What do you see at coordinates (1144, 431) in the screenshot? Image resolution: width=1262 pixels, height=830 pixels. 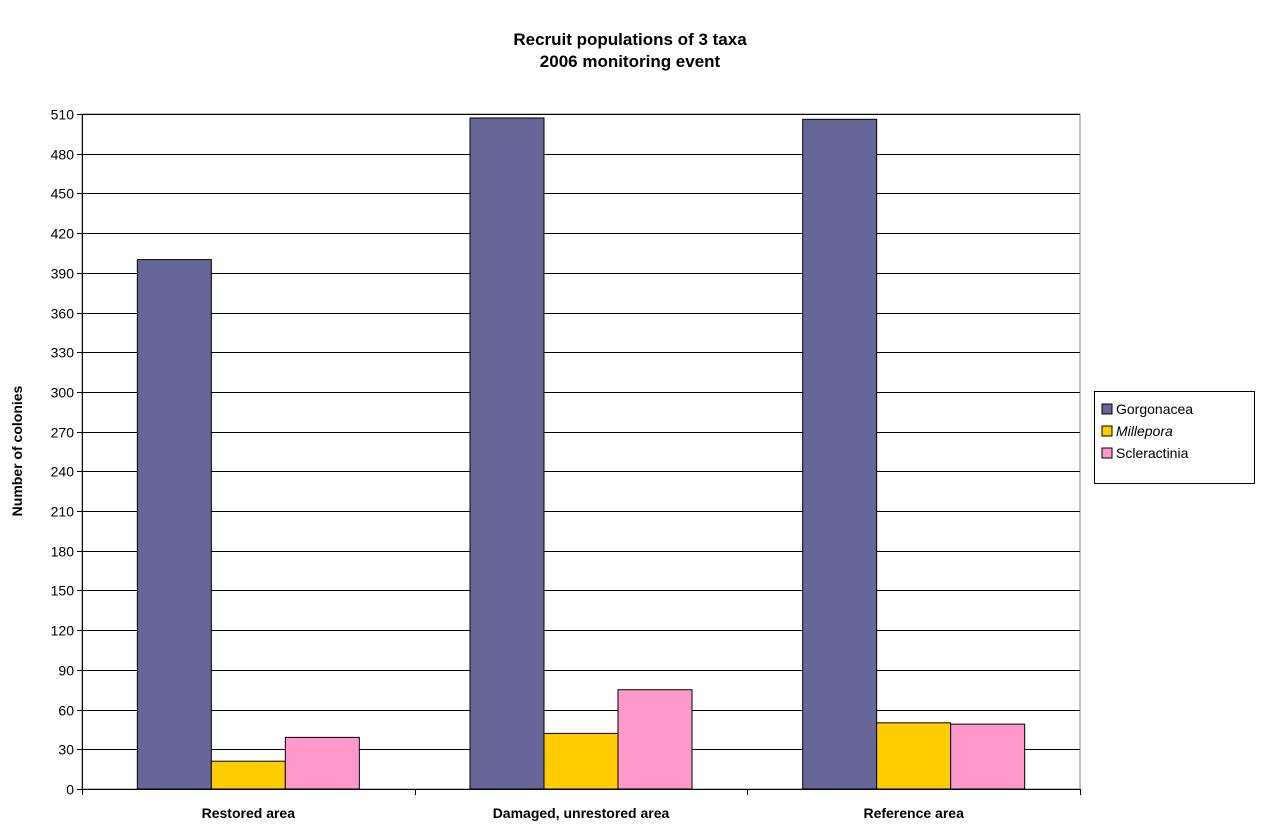 I see `legend-label-millepora: Millepora` at bounding box center [1144, 431].